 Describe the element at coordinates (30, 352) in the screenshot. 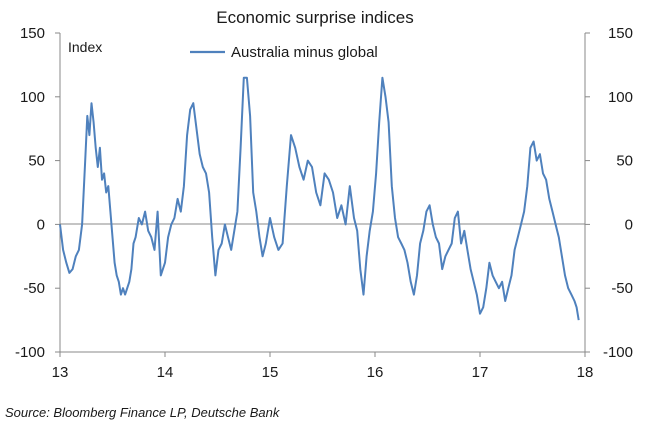

I see `y-tick-label-left: -100` at that location.